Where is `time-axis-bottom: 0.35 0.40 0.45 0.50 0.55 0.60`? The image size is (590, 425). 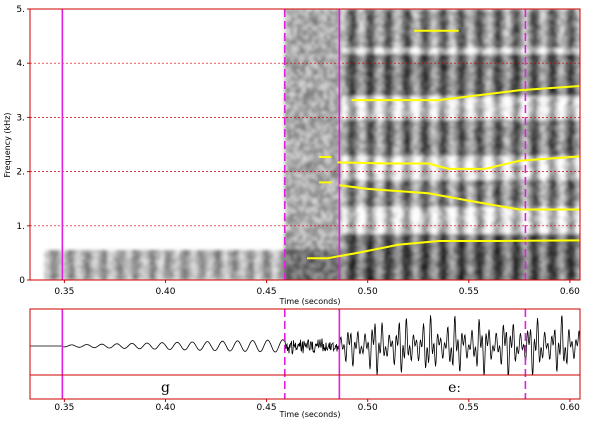
time-axis-bottom: 0.35 0.40 0.45 0.50 0.55 0.60 is located at coordinates (317, 406).